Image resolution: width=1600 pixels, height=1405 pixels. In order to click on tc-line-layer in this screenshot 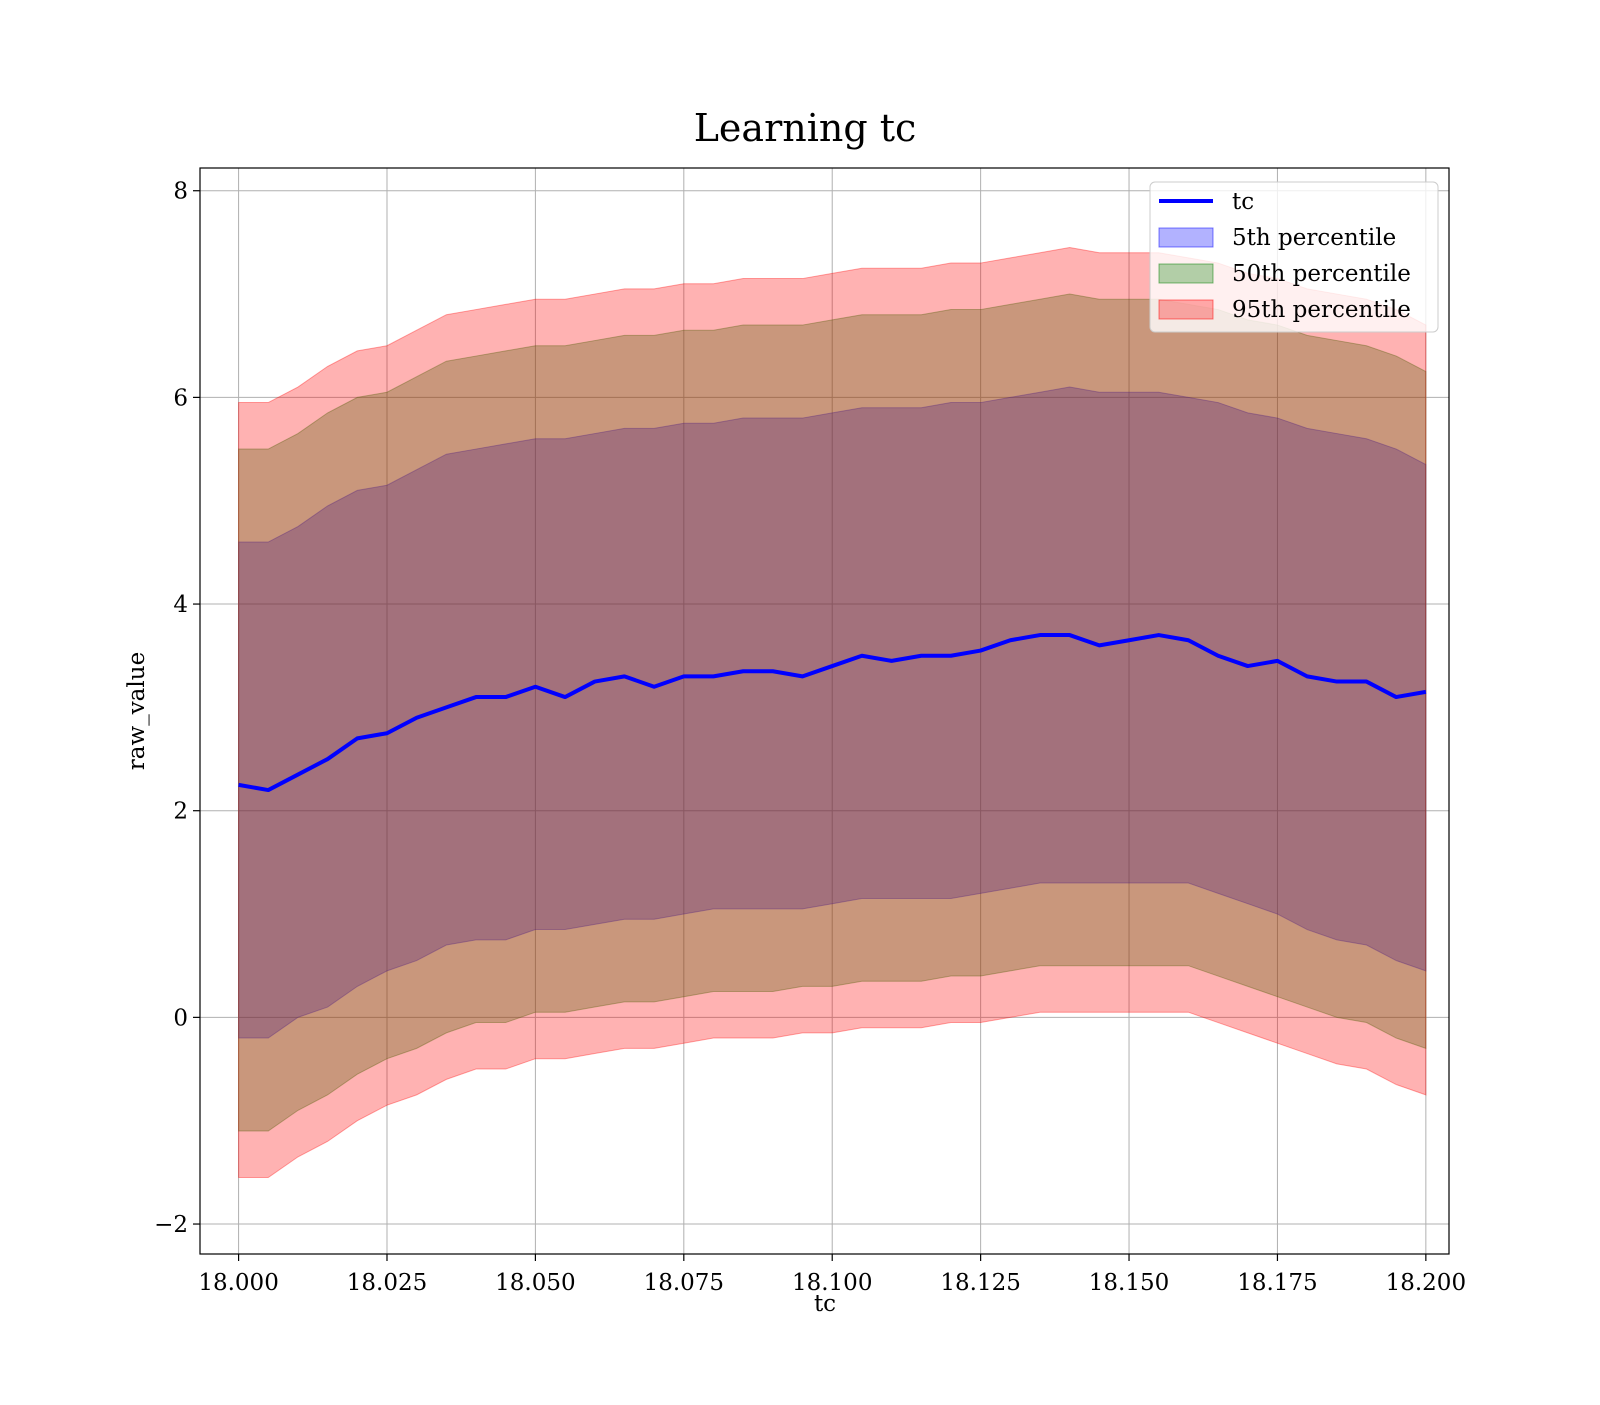, I will do `click(832, 713)`.